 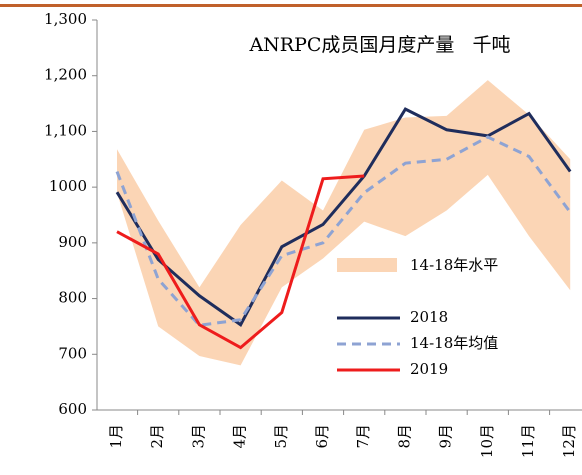 What do you see at coordinates (65, 19) in the screenshot?
I see `y-tick-label: 1,300` at bounding box center [65, 19].